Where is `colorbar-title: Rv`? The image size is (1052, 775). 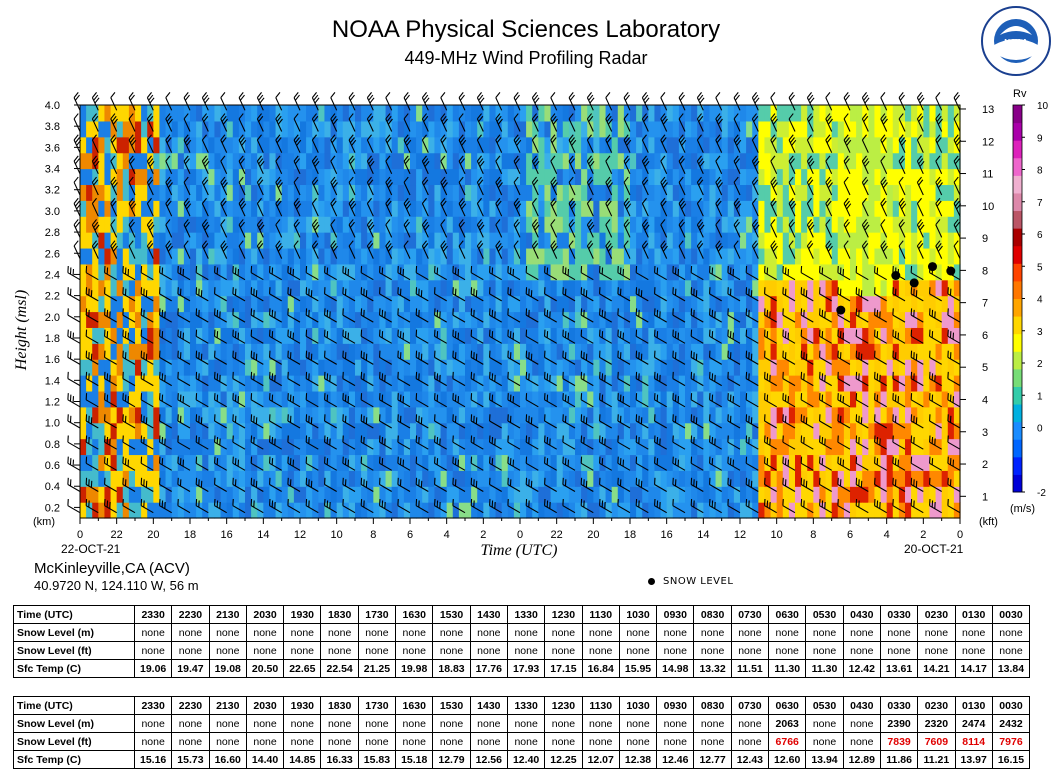
colorbar-title: Rv is located at coordinates (1020, 94).